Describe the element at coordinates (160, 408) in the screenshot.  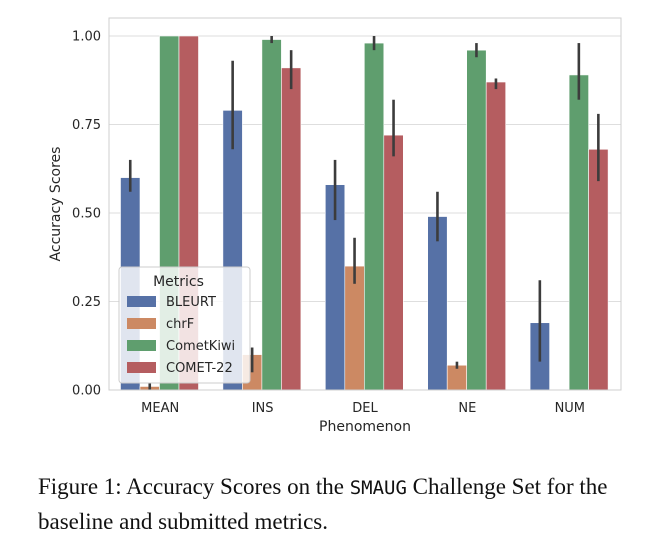
I see `x-tick-label: MEAN` at that location.